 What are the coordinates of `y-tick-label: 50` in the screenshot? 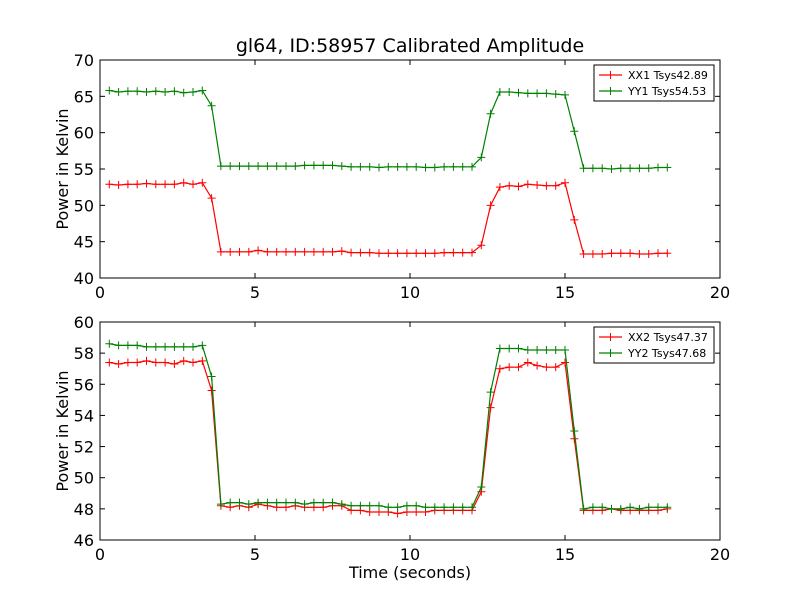 It's located at (84, 478).